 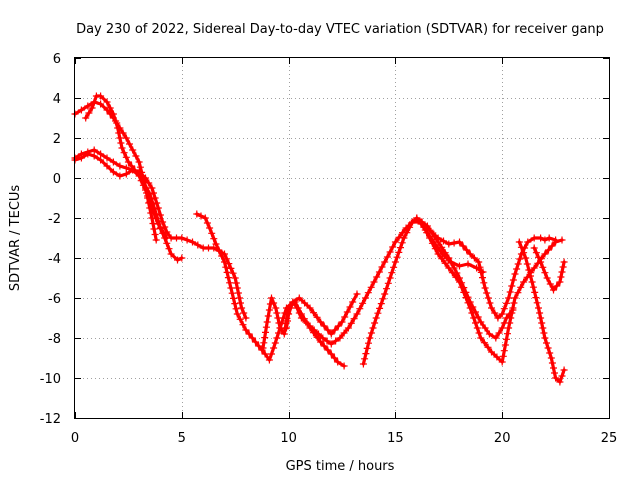 I want to click on y-tick-label: 0, so click(x=57, y=179).